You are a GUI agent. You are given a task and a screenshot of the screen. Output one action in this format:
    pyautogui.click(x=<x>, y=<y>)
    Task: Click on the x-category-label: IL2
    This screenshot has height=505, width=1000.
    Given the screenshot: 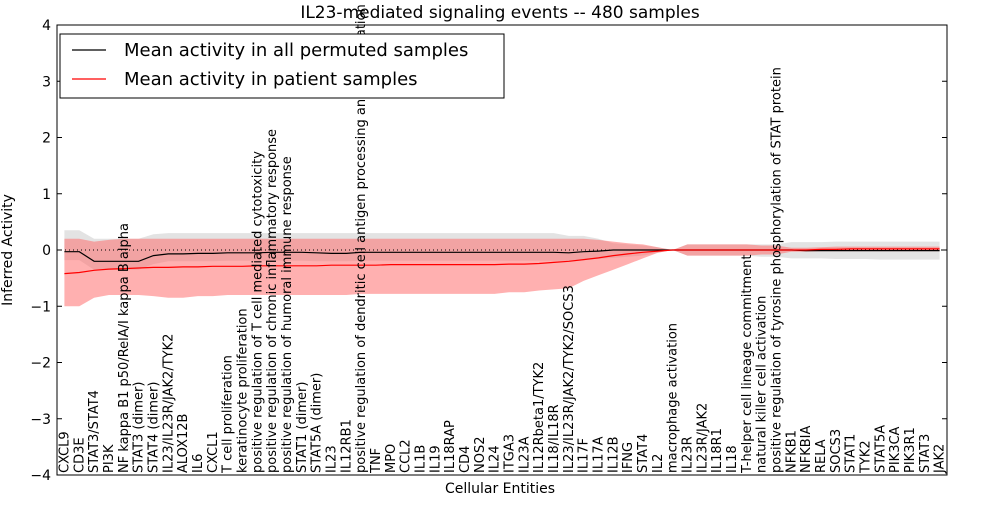 What is the action you would take?
    pyautogui.click(x=658, y=463)
    